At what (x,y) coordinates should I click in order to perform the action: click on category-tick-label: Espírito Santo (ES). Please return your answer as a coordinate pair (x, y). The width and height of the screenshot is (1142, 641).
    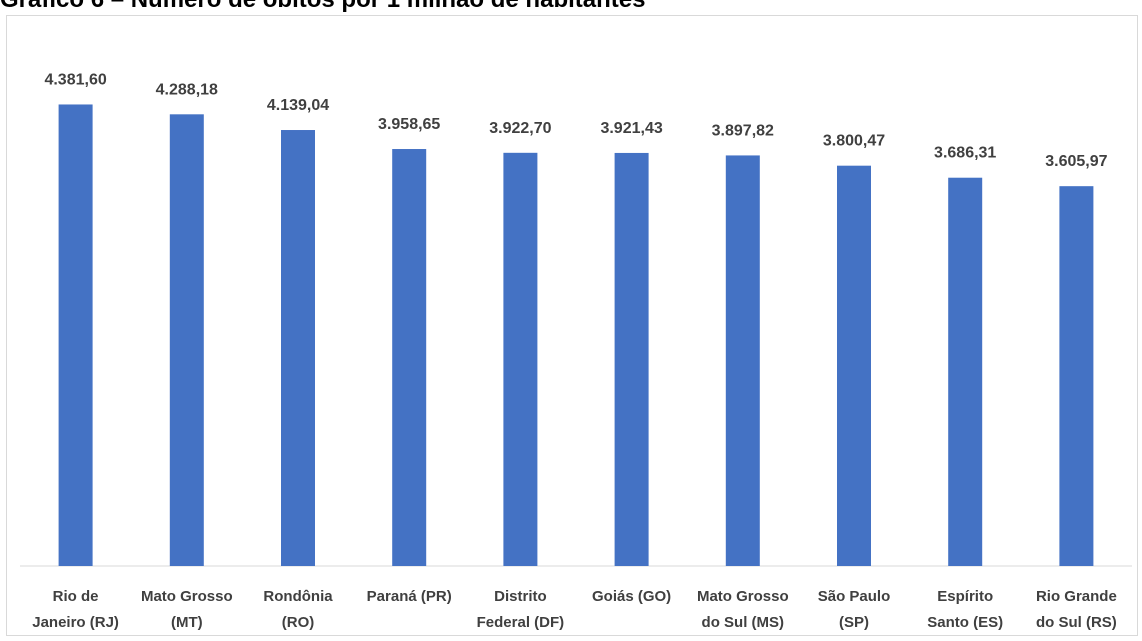
    Looking at the image, I should click on (965, 609).